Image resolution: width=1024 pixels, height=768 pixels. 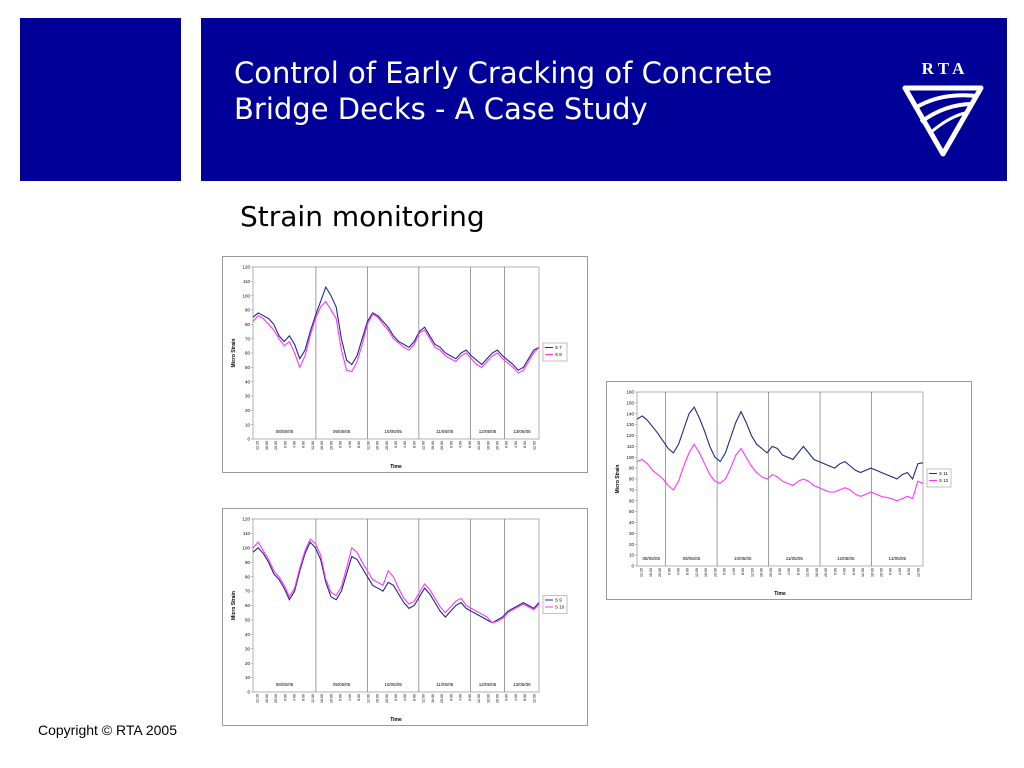 What do you see at coordinates (846, 558) in the screenshot?
I see `day-label: 12/05/05` at bounding box center [846, 558].